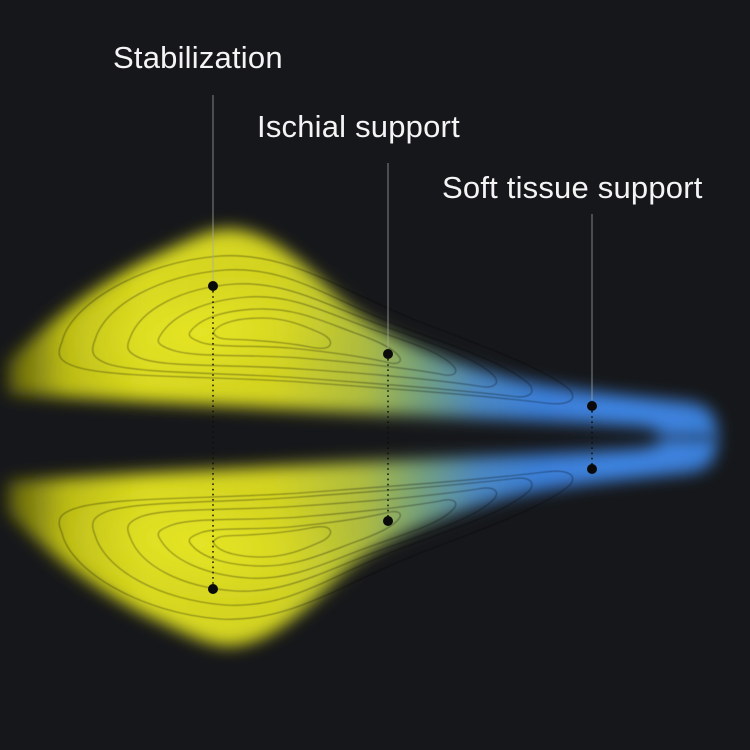 This screenshot has height=750, width=750. What do you see at coordinates (213, 286) in the screenshot?
I see `marker-dot-stabilization-top` at bounding box center [213, 286].